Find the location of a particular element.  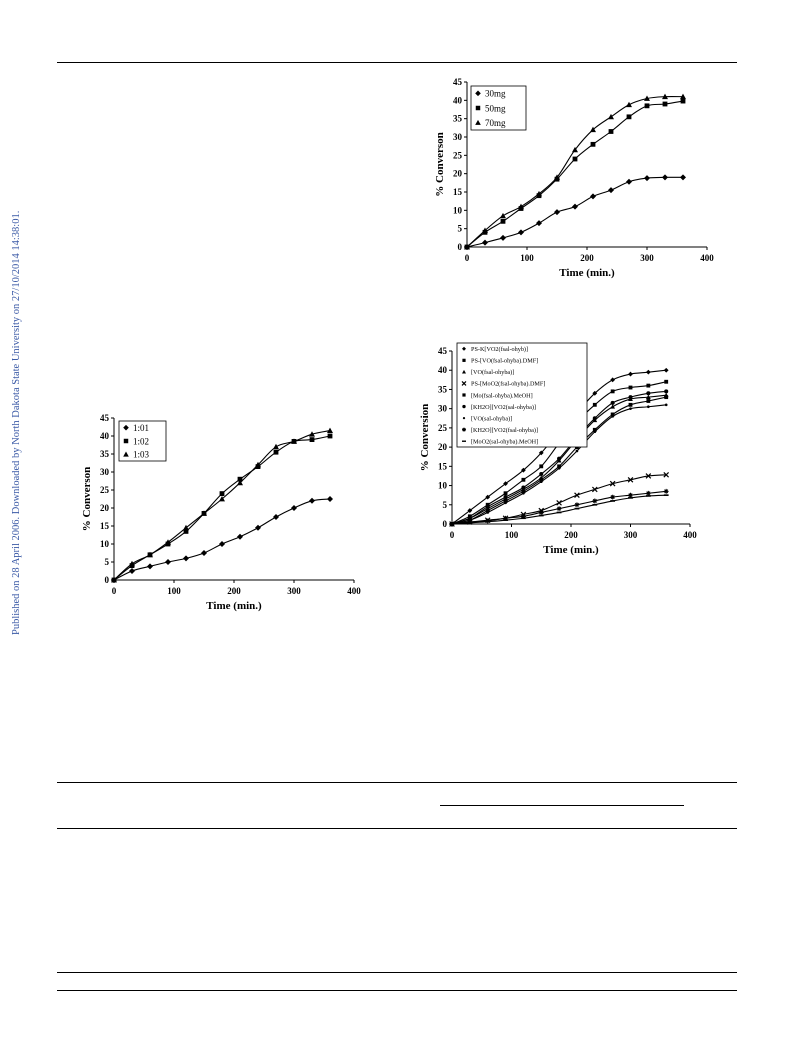

y-tick-label: 5 is located at coordinates (460, 229).